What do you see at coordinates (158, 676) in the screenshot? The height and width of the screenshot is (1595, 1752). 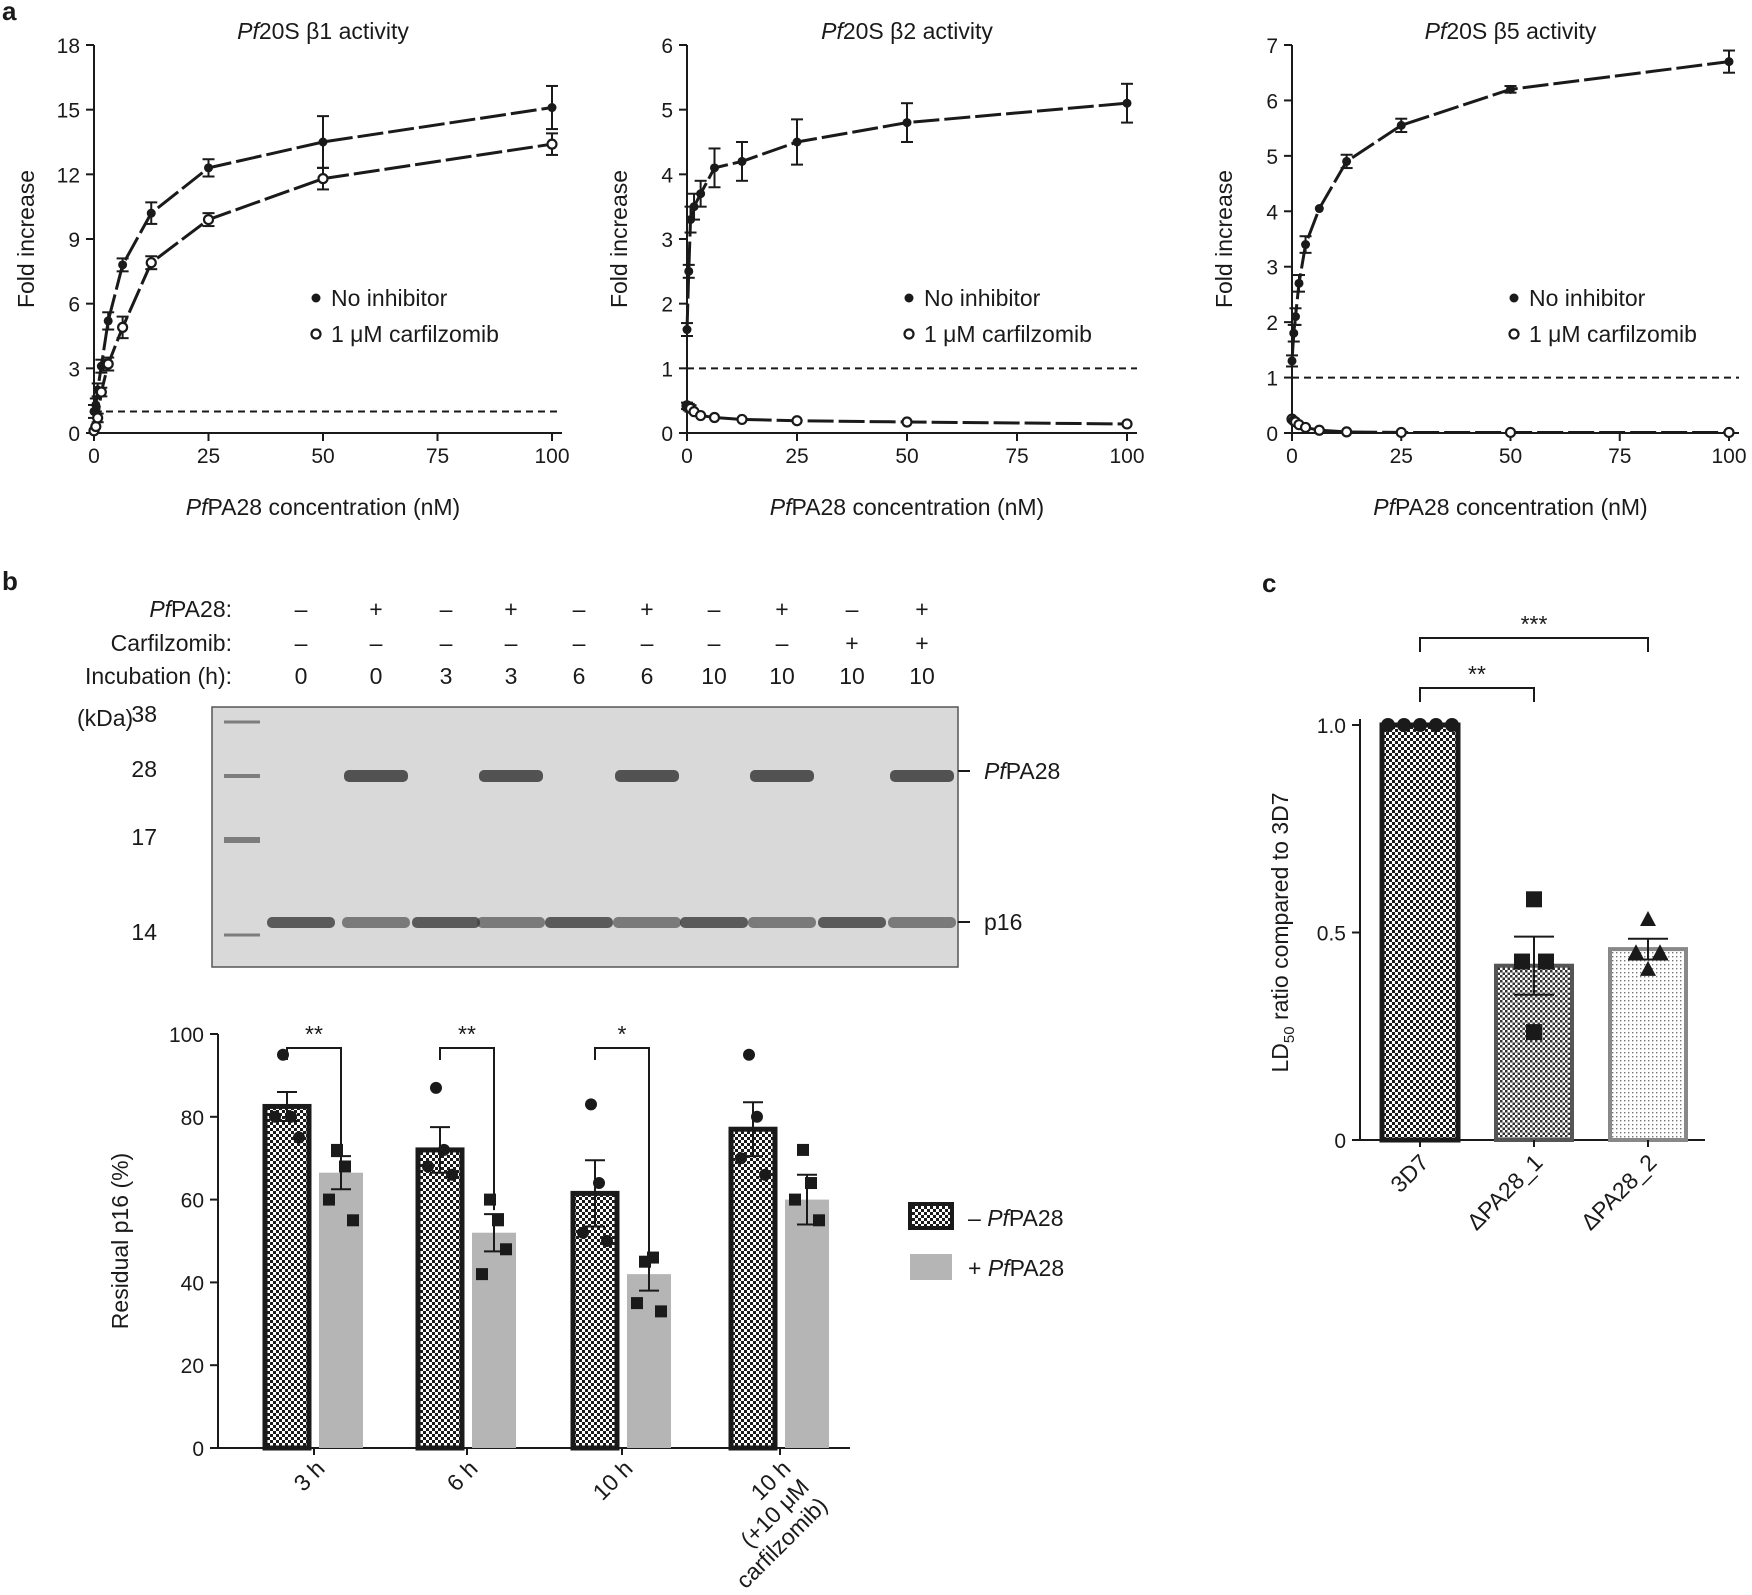 I see `gel-row-label: Incubation (h):` at bounding box center [158, 676].